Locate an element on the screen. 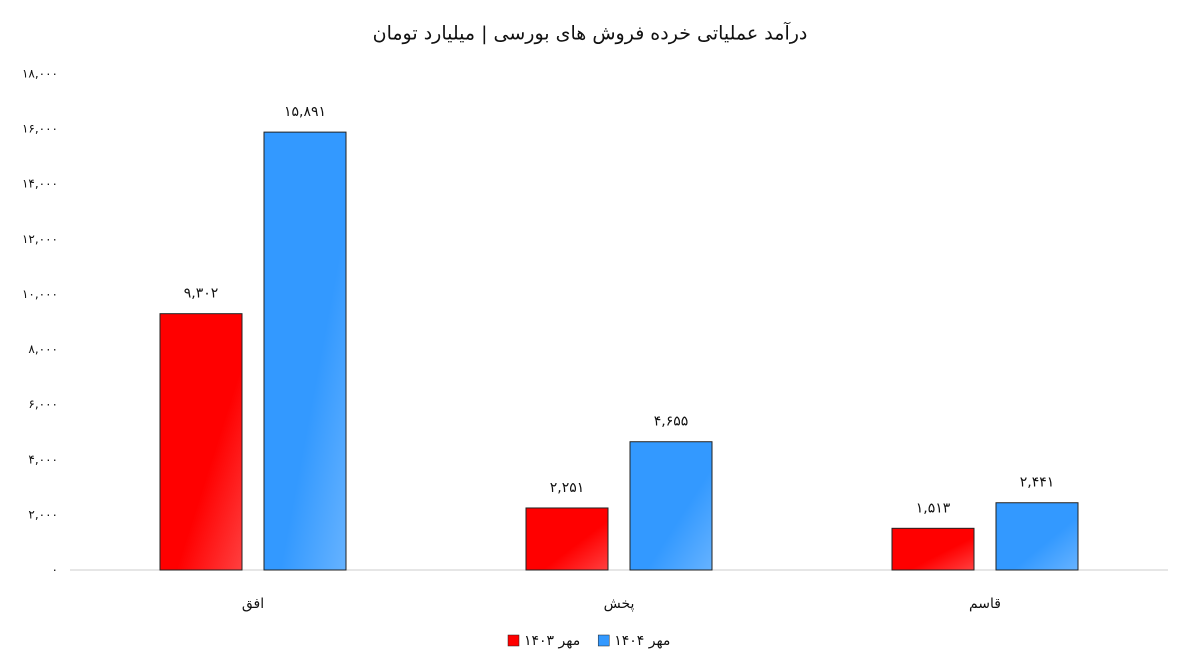 This screenshot has height=665, width=1181. value-label: ۱,۵۱۳ is located at coordinates (933, 508).